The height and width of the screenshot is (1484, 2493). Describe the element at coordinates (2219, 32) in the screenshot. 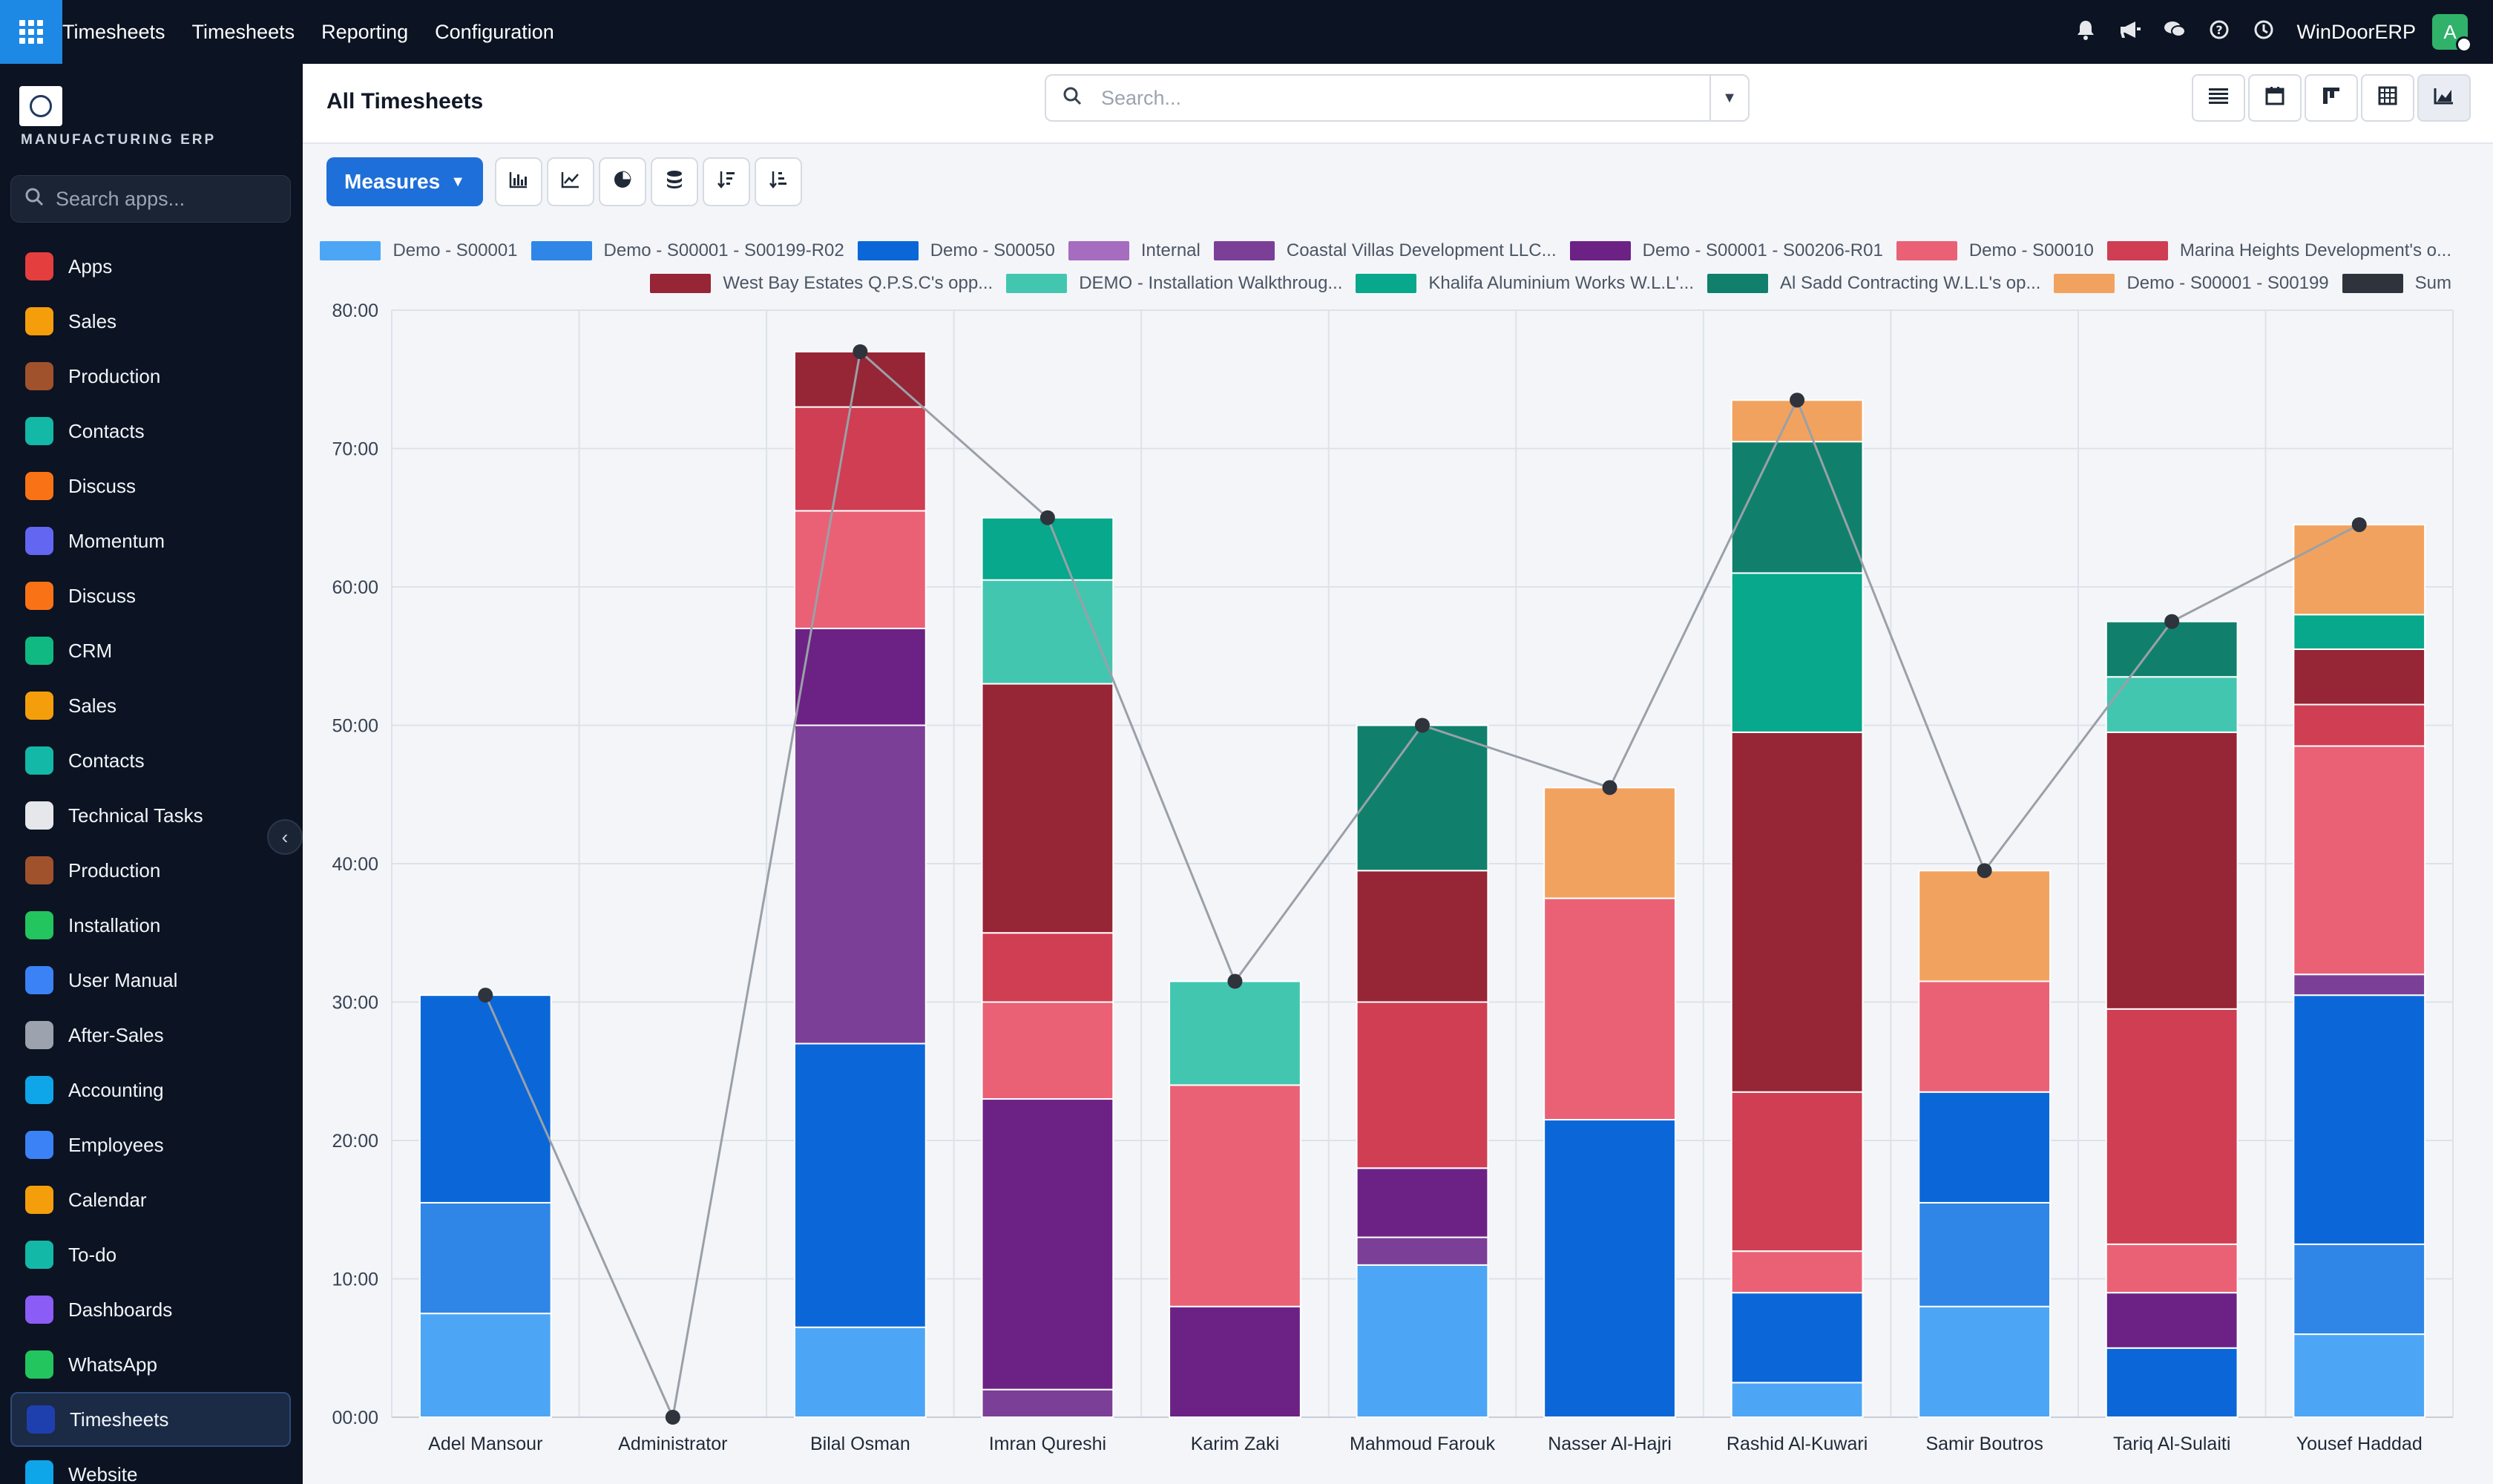

I see `help-icon: ?` at that location.